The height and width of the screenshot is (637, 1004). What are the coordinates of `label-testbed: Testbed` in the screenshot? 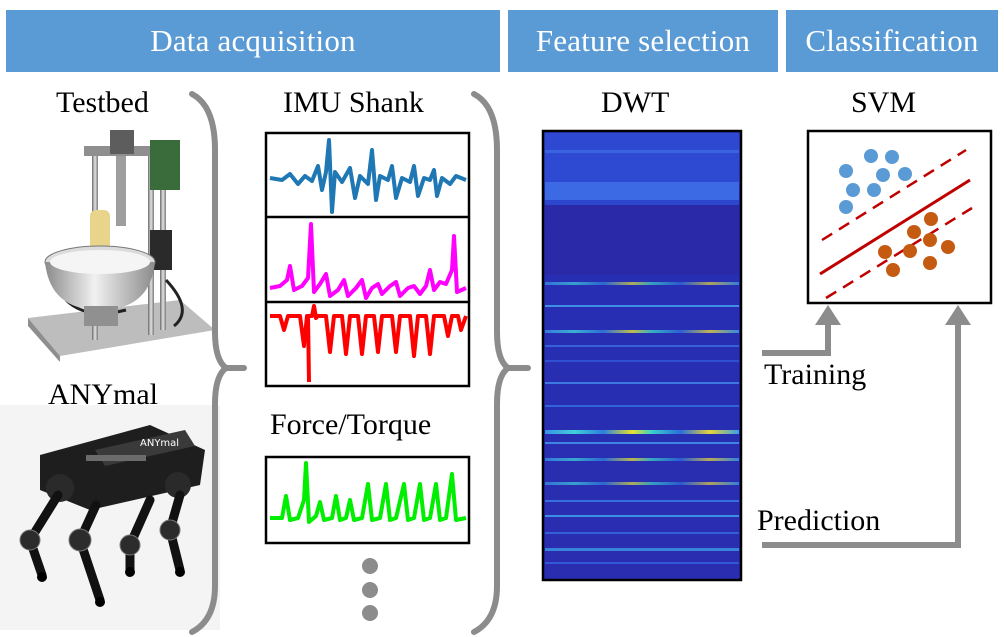 It's located at (102, 102).